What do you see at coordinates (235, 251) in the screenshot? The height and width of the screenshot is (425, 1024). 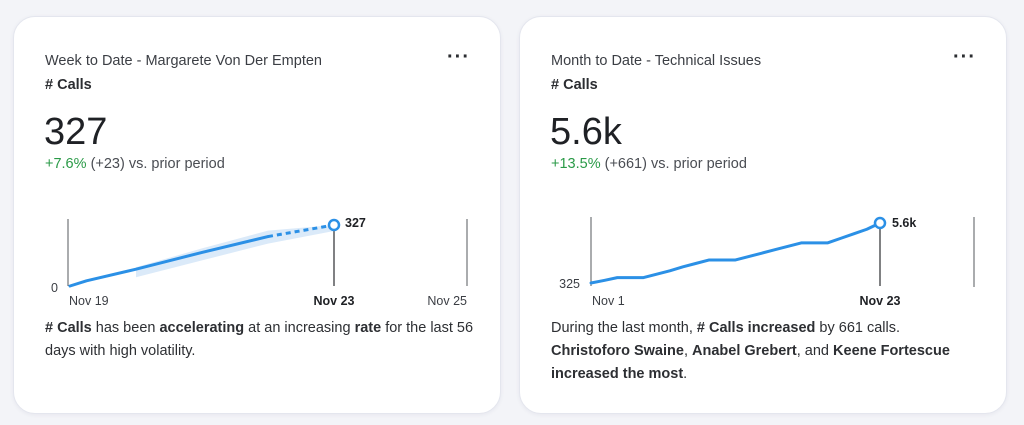 I see `confidence-band` at bounding box center [235, 251].